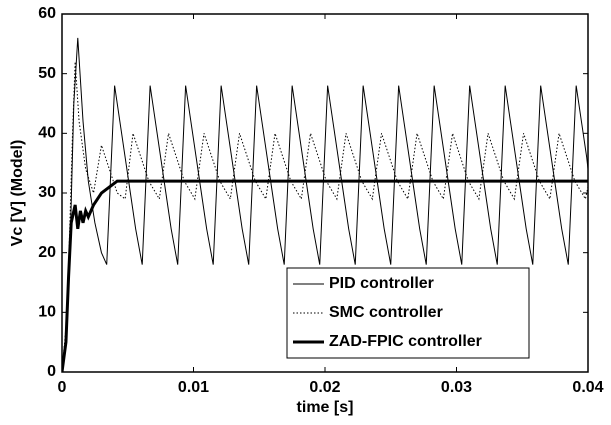 Image resolution: width=611 pixels, height=425 pixels. I want to click on x-tick-label: 0.04, so click(587, 387).